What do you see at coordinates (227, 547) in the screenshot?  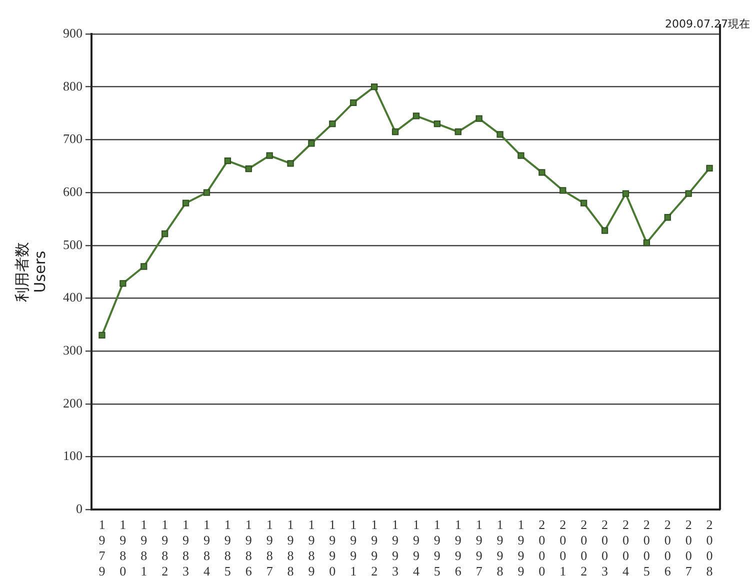 I see `x-tick-label: 1985` at bounding box center [227, 547].